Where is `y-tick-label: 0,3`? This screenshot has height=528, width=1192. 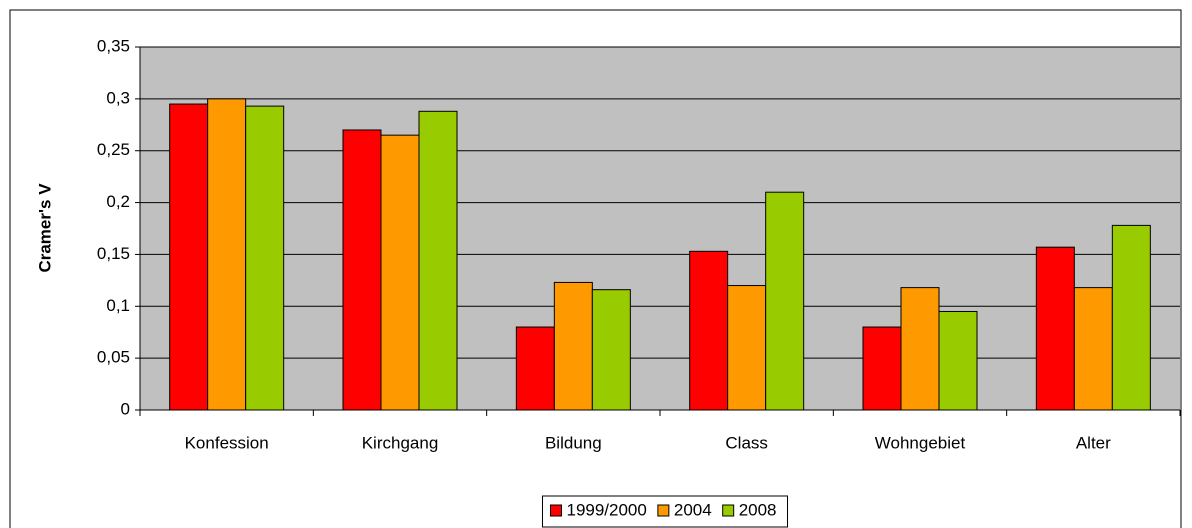 y-tick-label: 0,3 is located at coordinates (118, 97).